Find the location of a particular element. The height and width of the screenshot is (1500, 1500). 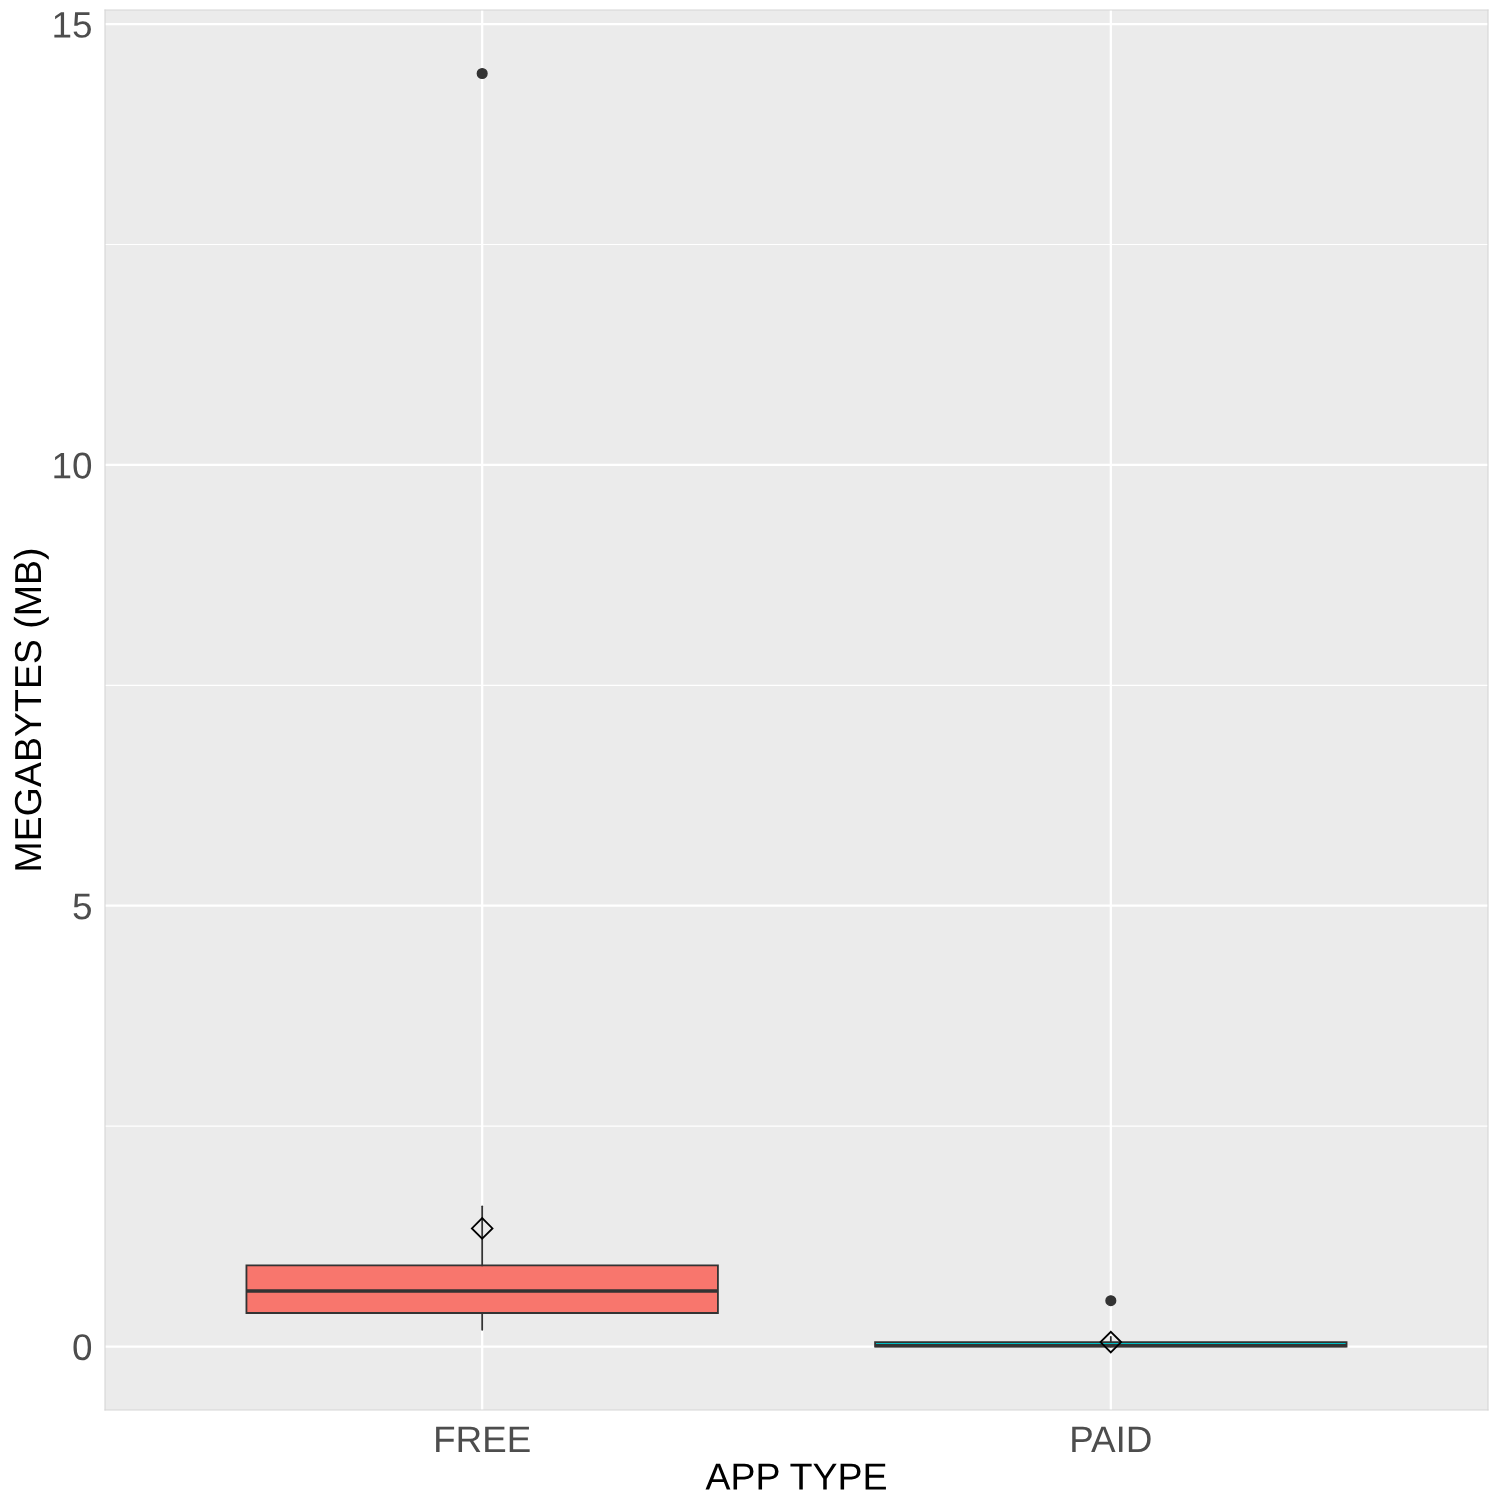

y-tick-label: 15 is located at coordinates (72, 25).